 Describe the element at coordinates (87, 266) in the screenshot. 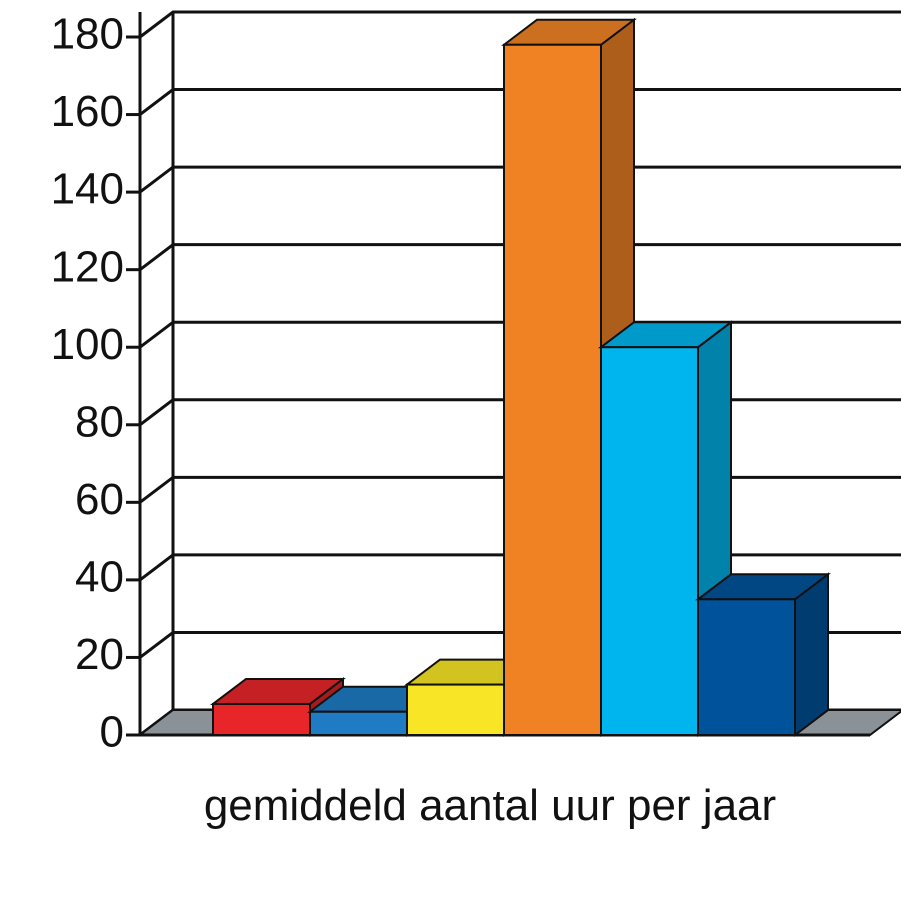

I see `y-tick-label: 120` at that location.